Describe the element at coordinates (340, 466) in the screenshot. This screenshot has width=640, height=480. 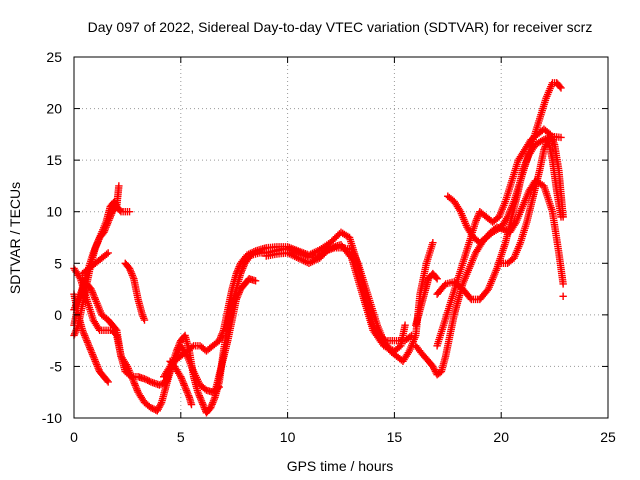
I see `x-axis-label: GPS time / hours` at that location.